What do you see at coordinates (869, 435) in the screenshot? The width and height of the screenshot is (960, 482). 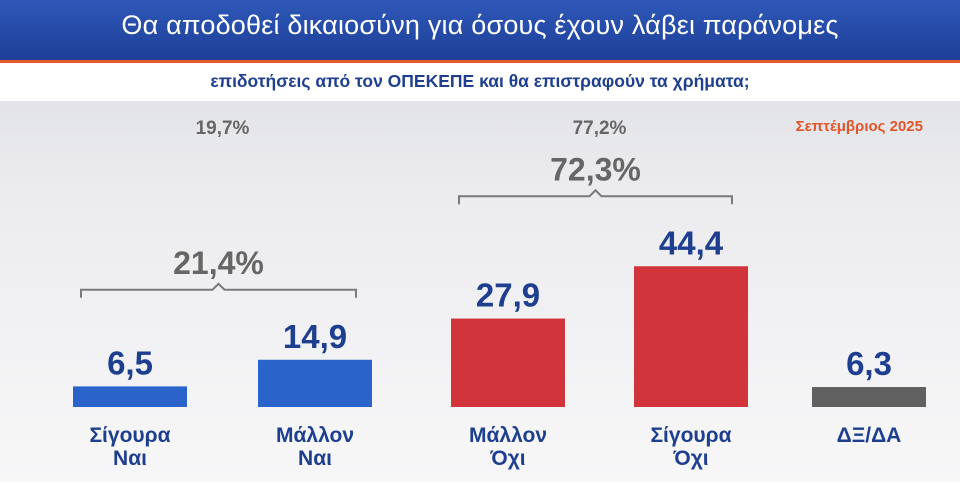 I see `category-label: ΔΞ/ΔΑ` at bounding box center [869, 435].